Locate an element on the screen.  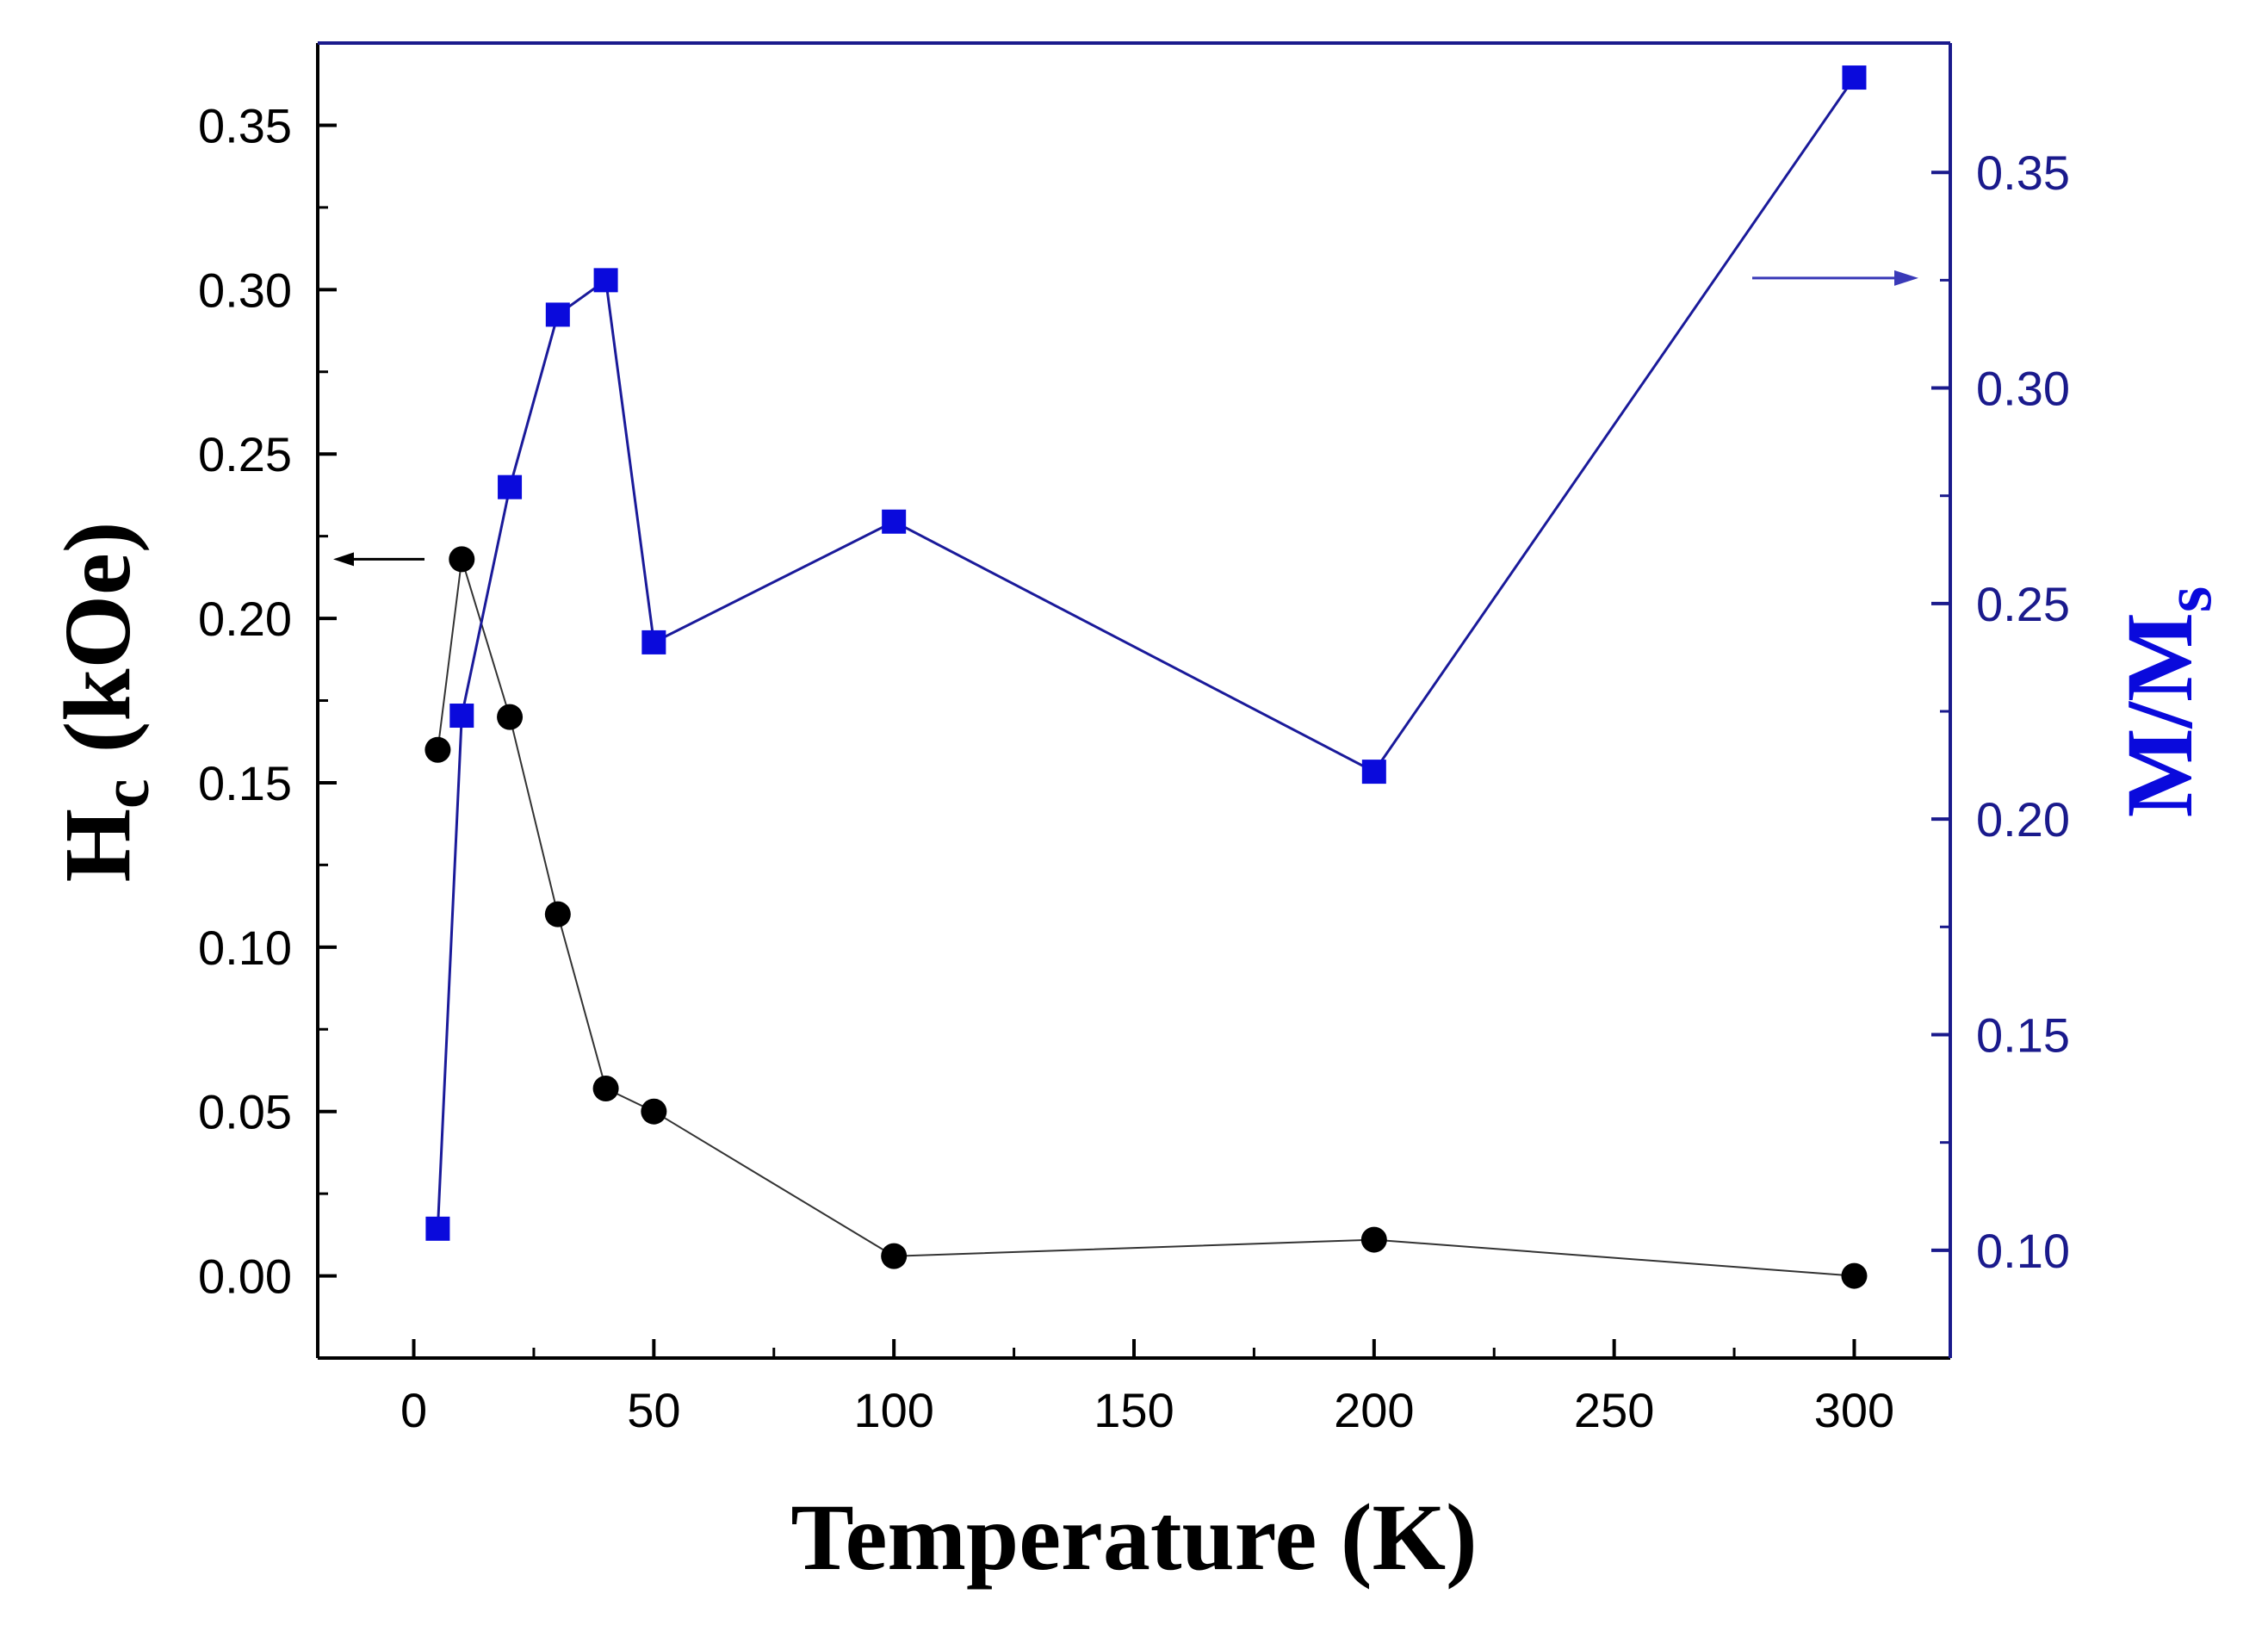
x-tick-label: 150 is located at coordinates (1134, 1410).